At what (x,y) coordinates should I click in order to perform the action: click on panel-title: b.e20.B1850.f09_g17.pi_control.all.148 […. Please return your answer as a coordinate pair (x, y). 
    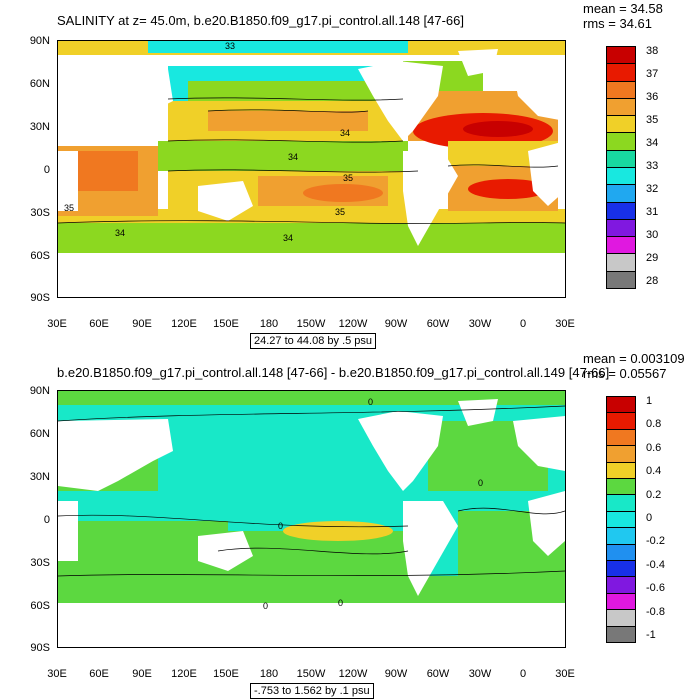
    Looking at the image, I should click on (333, 372).